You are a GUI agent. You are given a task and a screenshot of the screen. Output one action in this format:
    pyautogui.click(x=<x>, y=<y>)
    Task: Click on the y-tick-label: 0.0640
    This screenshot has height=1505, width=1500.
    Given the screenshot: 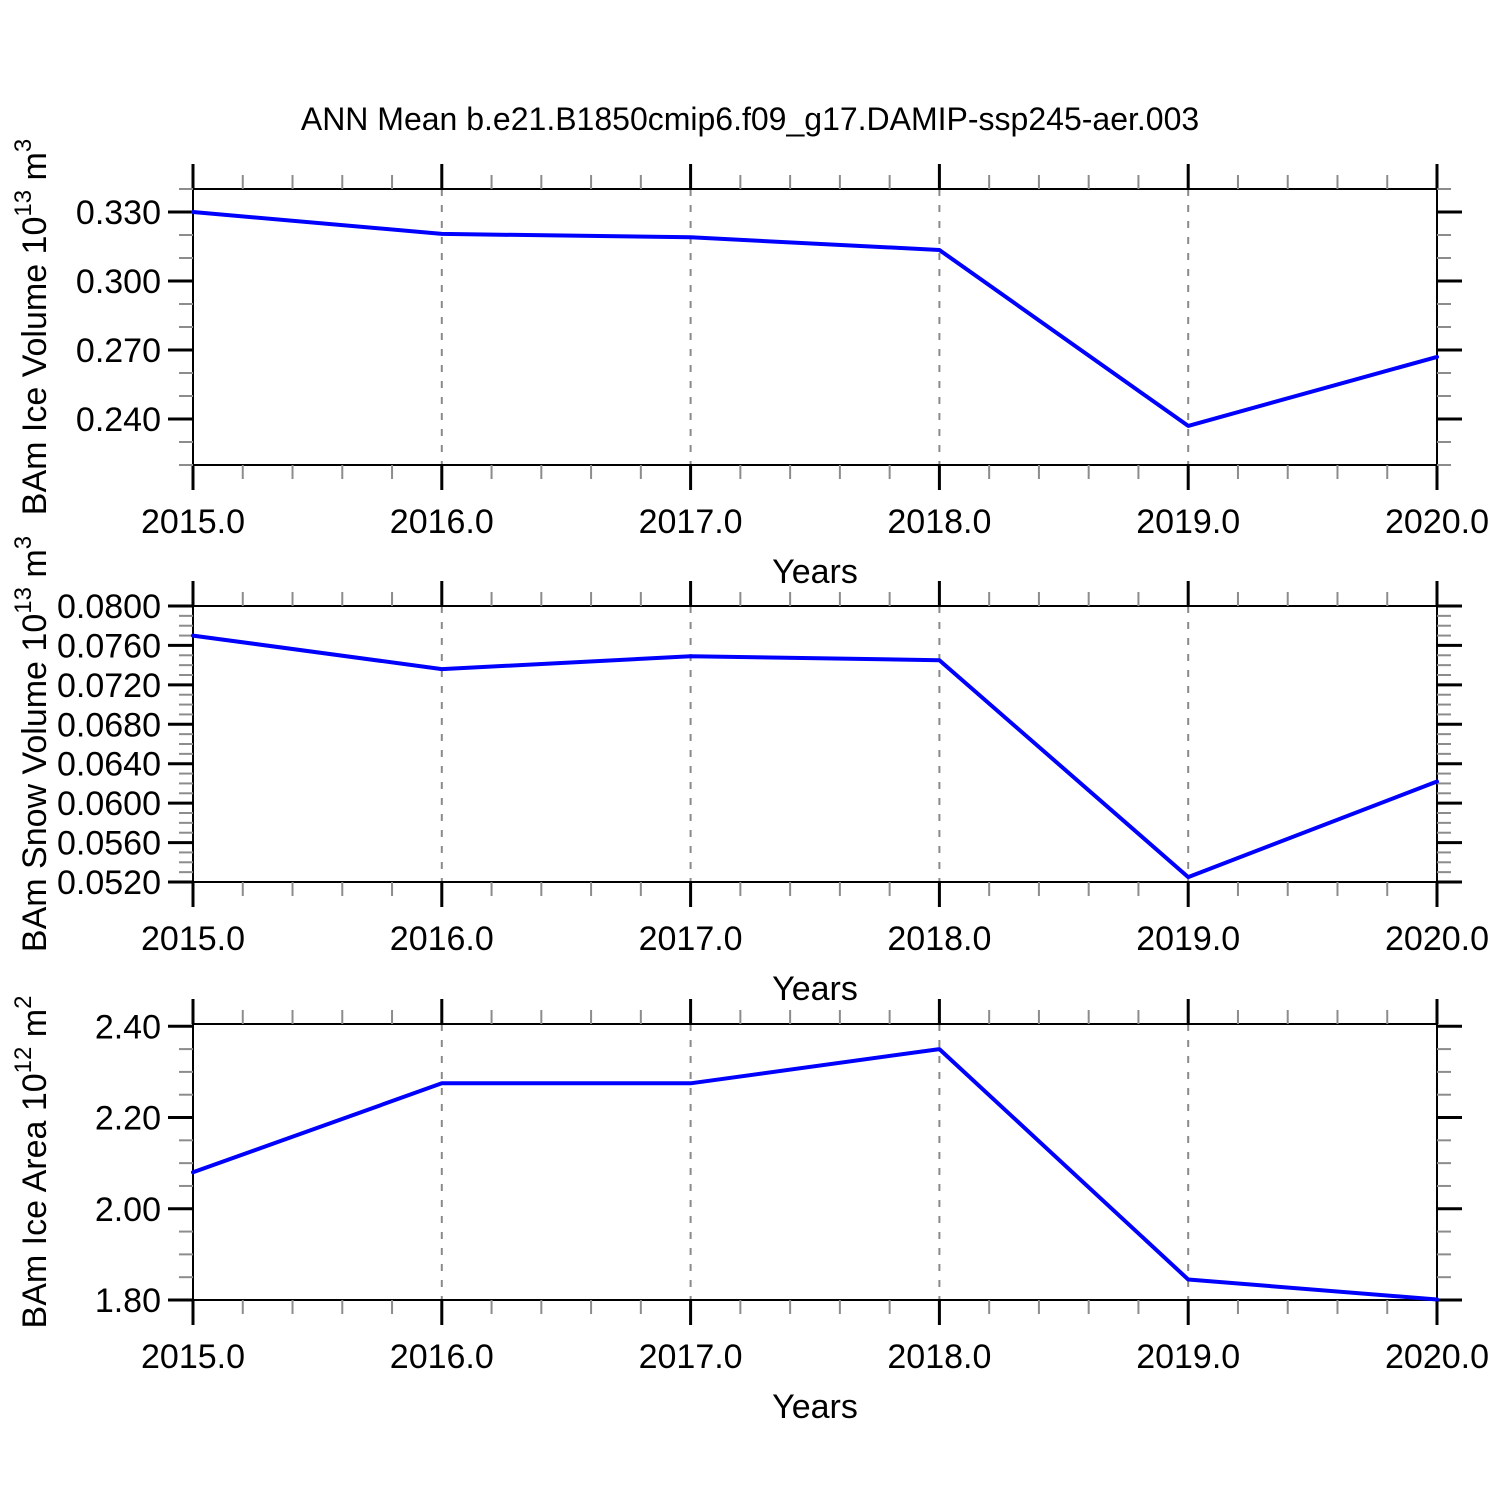 What is the action you would take?
    pyautogui.click(x=109, y=765)
    